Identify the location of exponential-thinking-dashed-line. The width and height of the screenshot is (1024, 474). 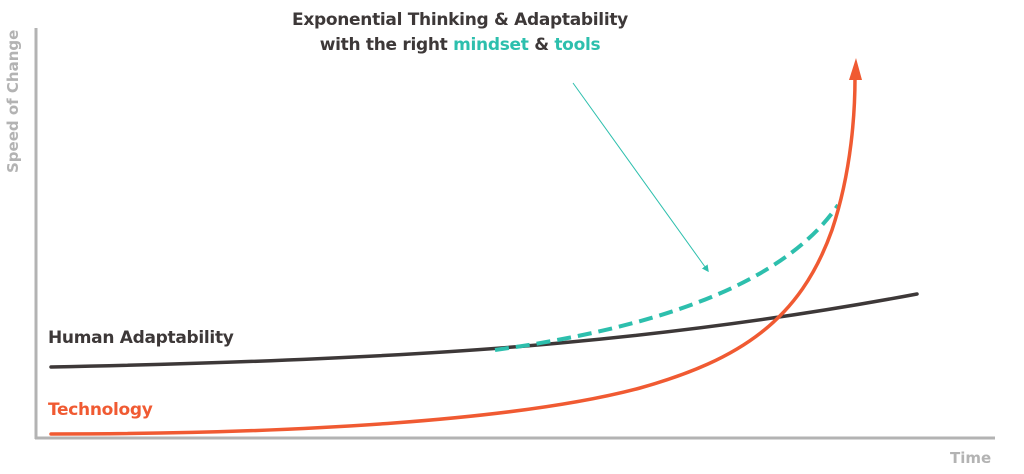
(667, 277).